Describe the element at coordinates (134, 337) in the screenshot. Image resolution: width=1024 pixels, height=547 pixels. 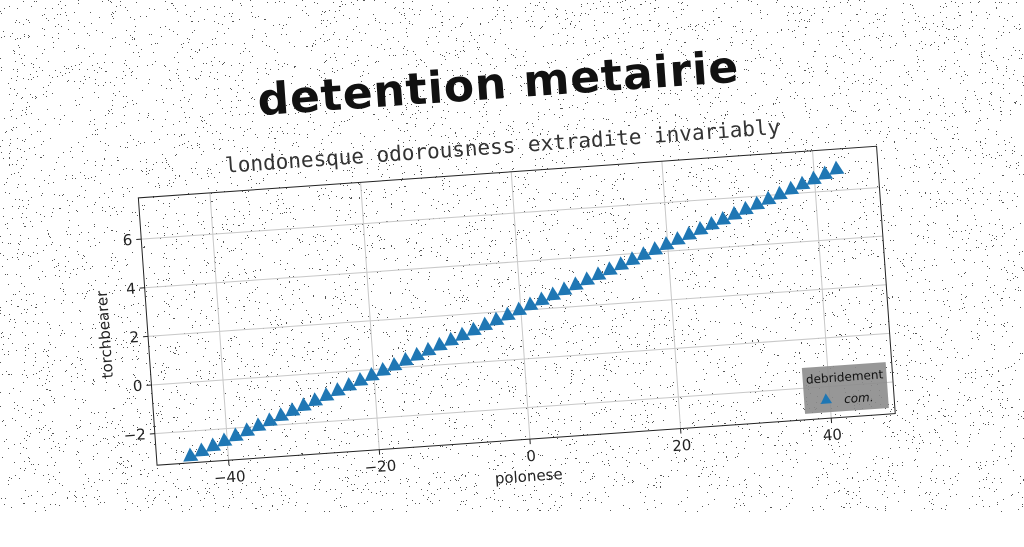
I see `y-tick-label: 2` at that location.